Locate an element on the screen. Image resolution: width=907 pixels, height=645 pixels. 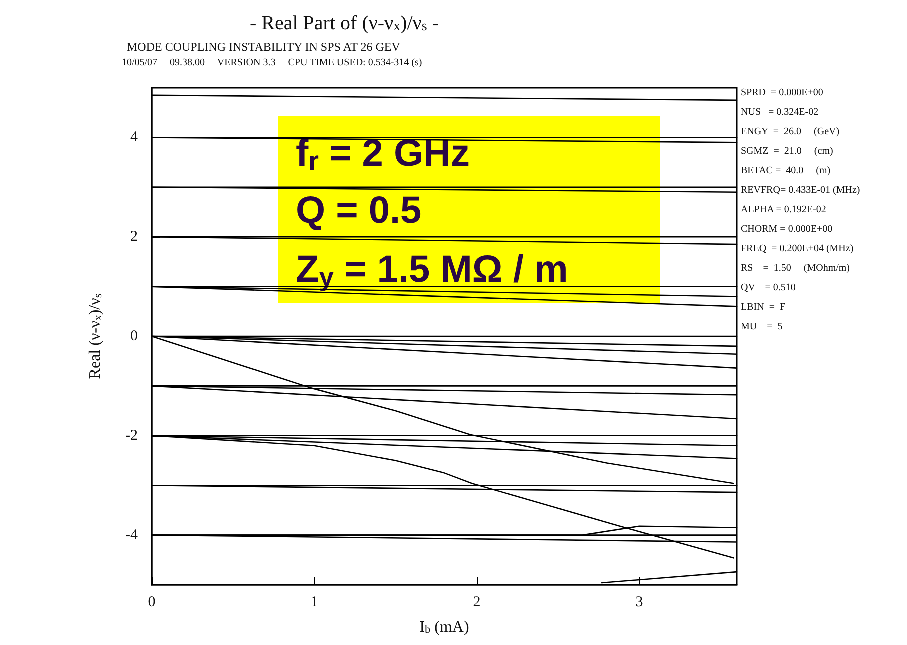
text: RS = 1.50 (MOhm/m) is located at coordinates (795, 268).